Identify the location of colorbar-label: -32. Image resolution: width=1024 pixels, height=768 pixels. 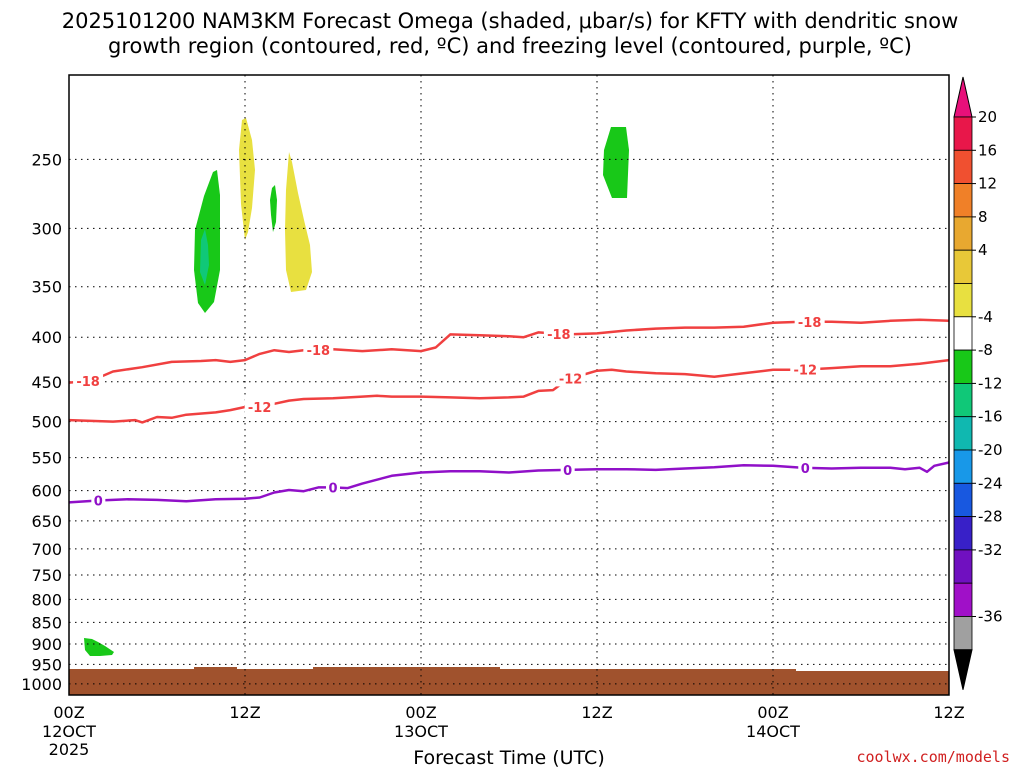
(990, 550).